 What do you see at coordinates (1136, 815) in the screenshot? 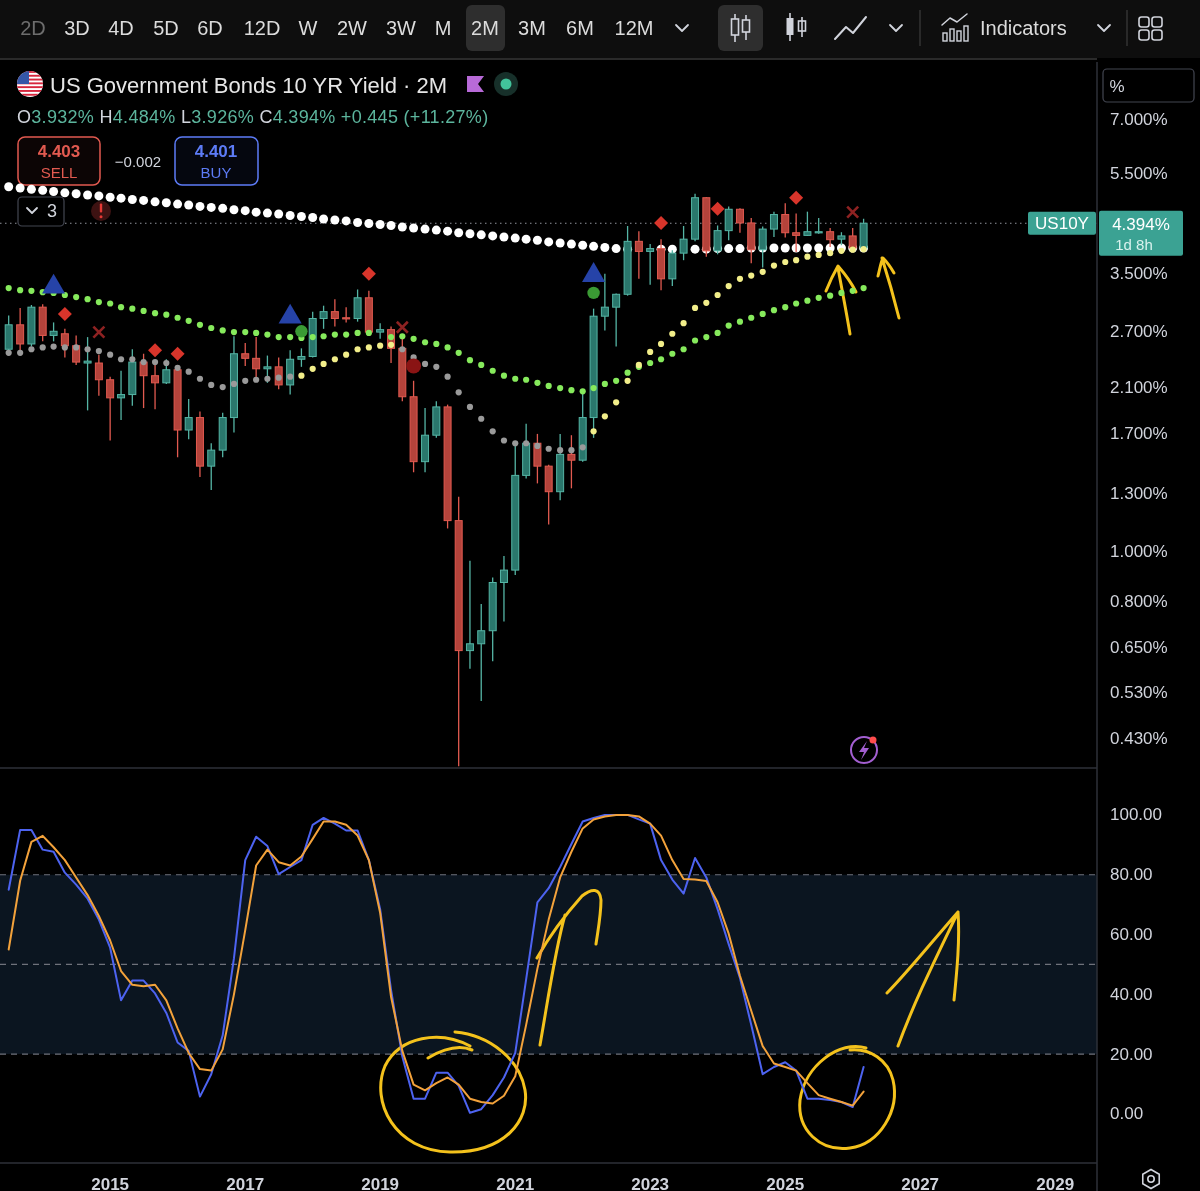
I see `y-tick-label: 100.00` at bounding box center [1136, 815].